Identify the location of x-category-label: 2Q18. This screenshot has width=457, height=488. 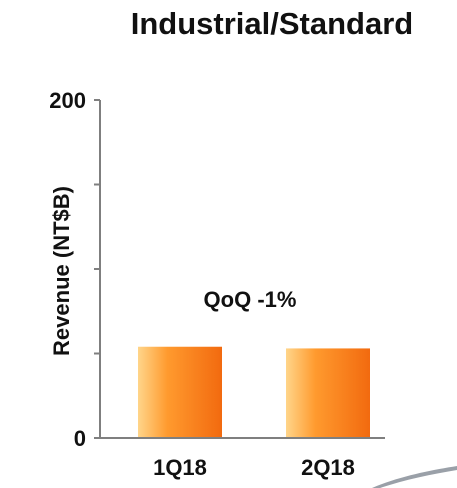
(328, 467).